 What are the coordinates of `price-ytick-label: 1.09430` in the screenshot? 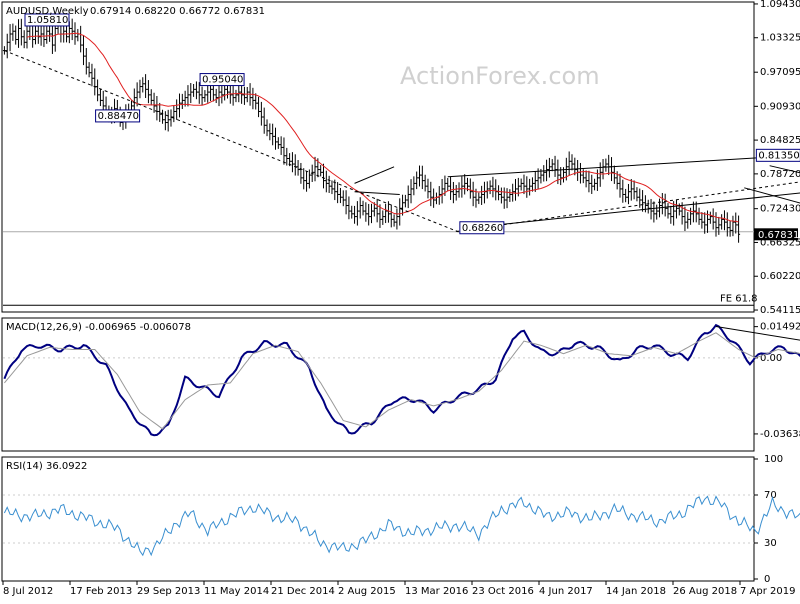 It's located at (780, 5).